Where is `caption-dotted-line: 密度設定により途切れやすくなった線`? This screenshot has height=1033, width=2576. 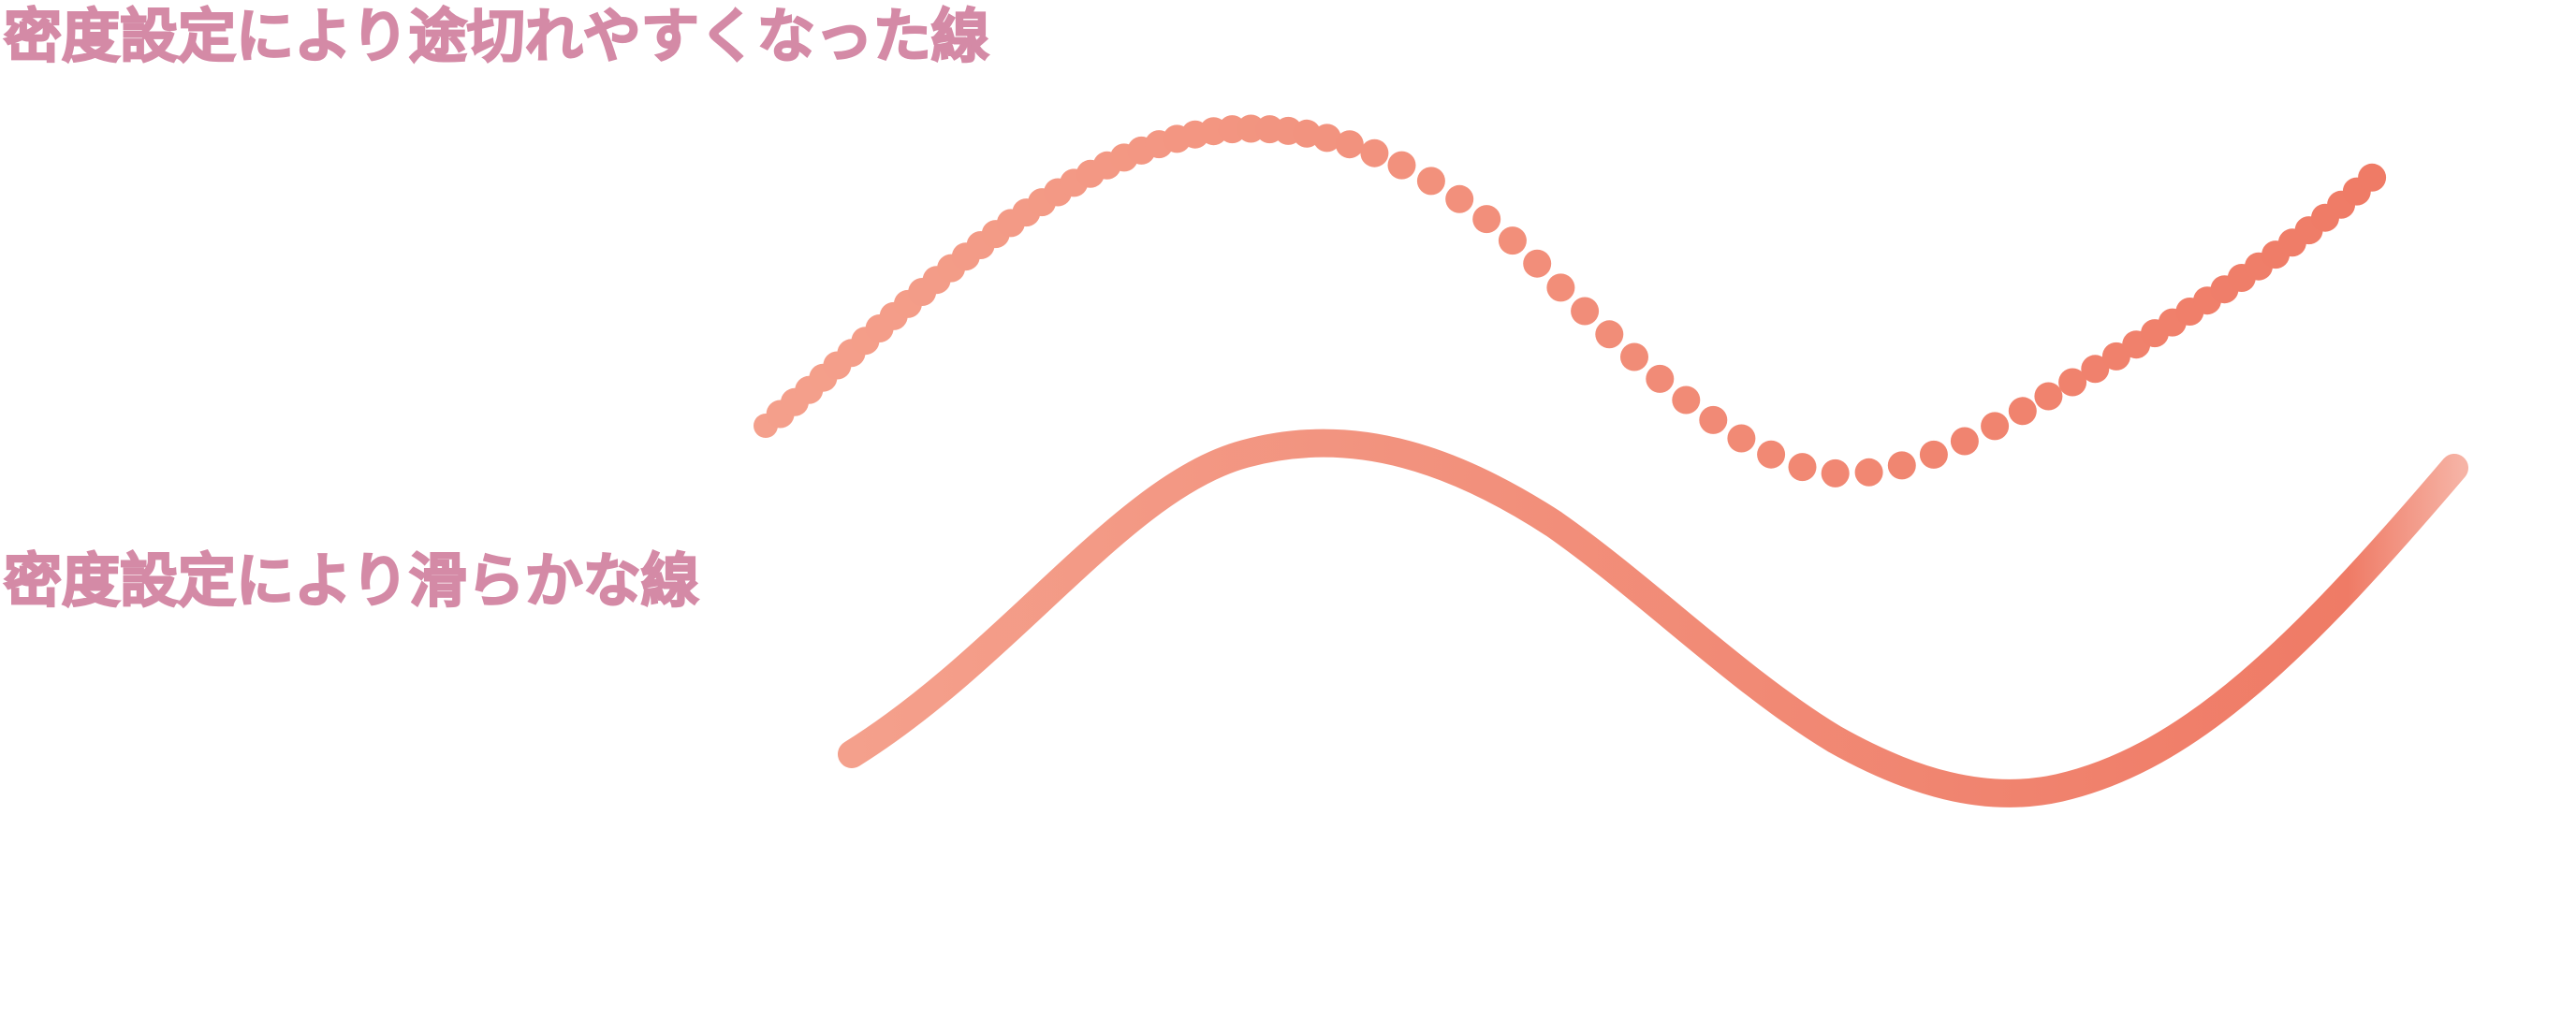
caption-dotted-line: 密度設定により途切れやすくなった線 is located at coordinates (497, 36).